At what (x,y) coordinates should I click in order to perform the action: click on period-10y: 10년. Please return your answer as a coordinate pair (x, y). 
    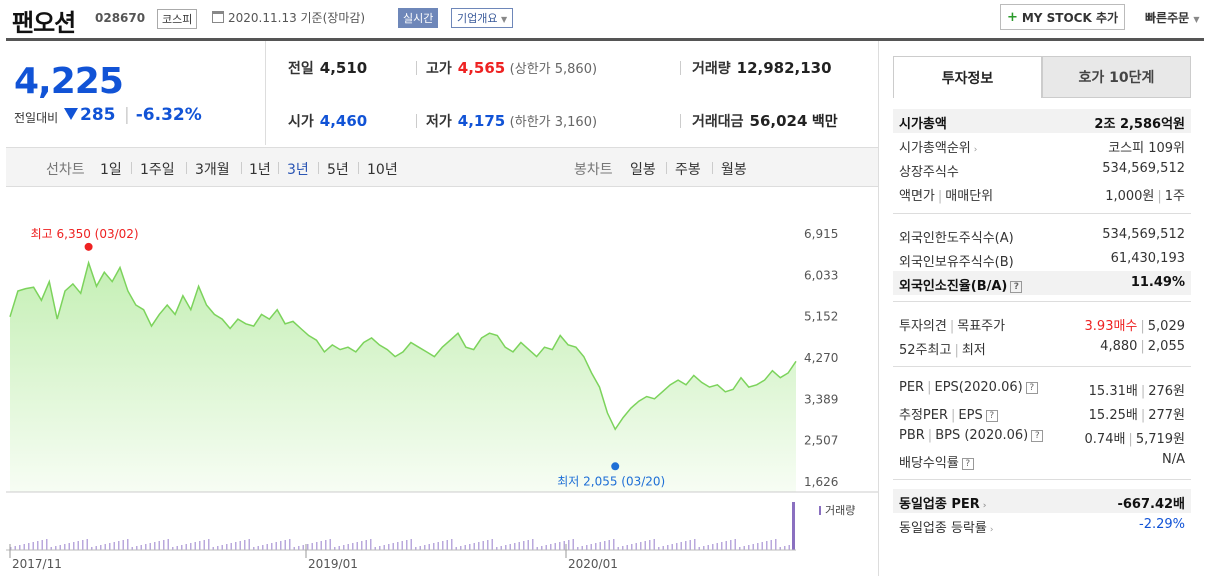
    Looking at the image, I should click on (382, 170).